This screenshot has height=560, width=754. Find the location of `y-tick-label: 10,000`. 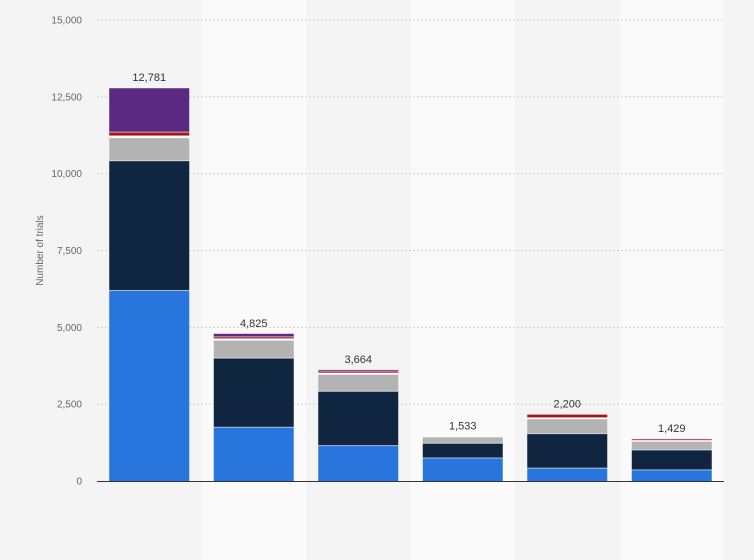

y-tick-label: 10,000 is located at coordinates (66, 174).